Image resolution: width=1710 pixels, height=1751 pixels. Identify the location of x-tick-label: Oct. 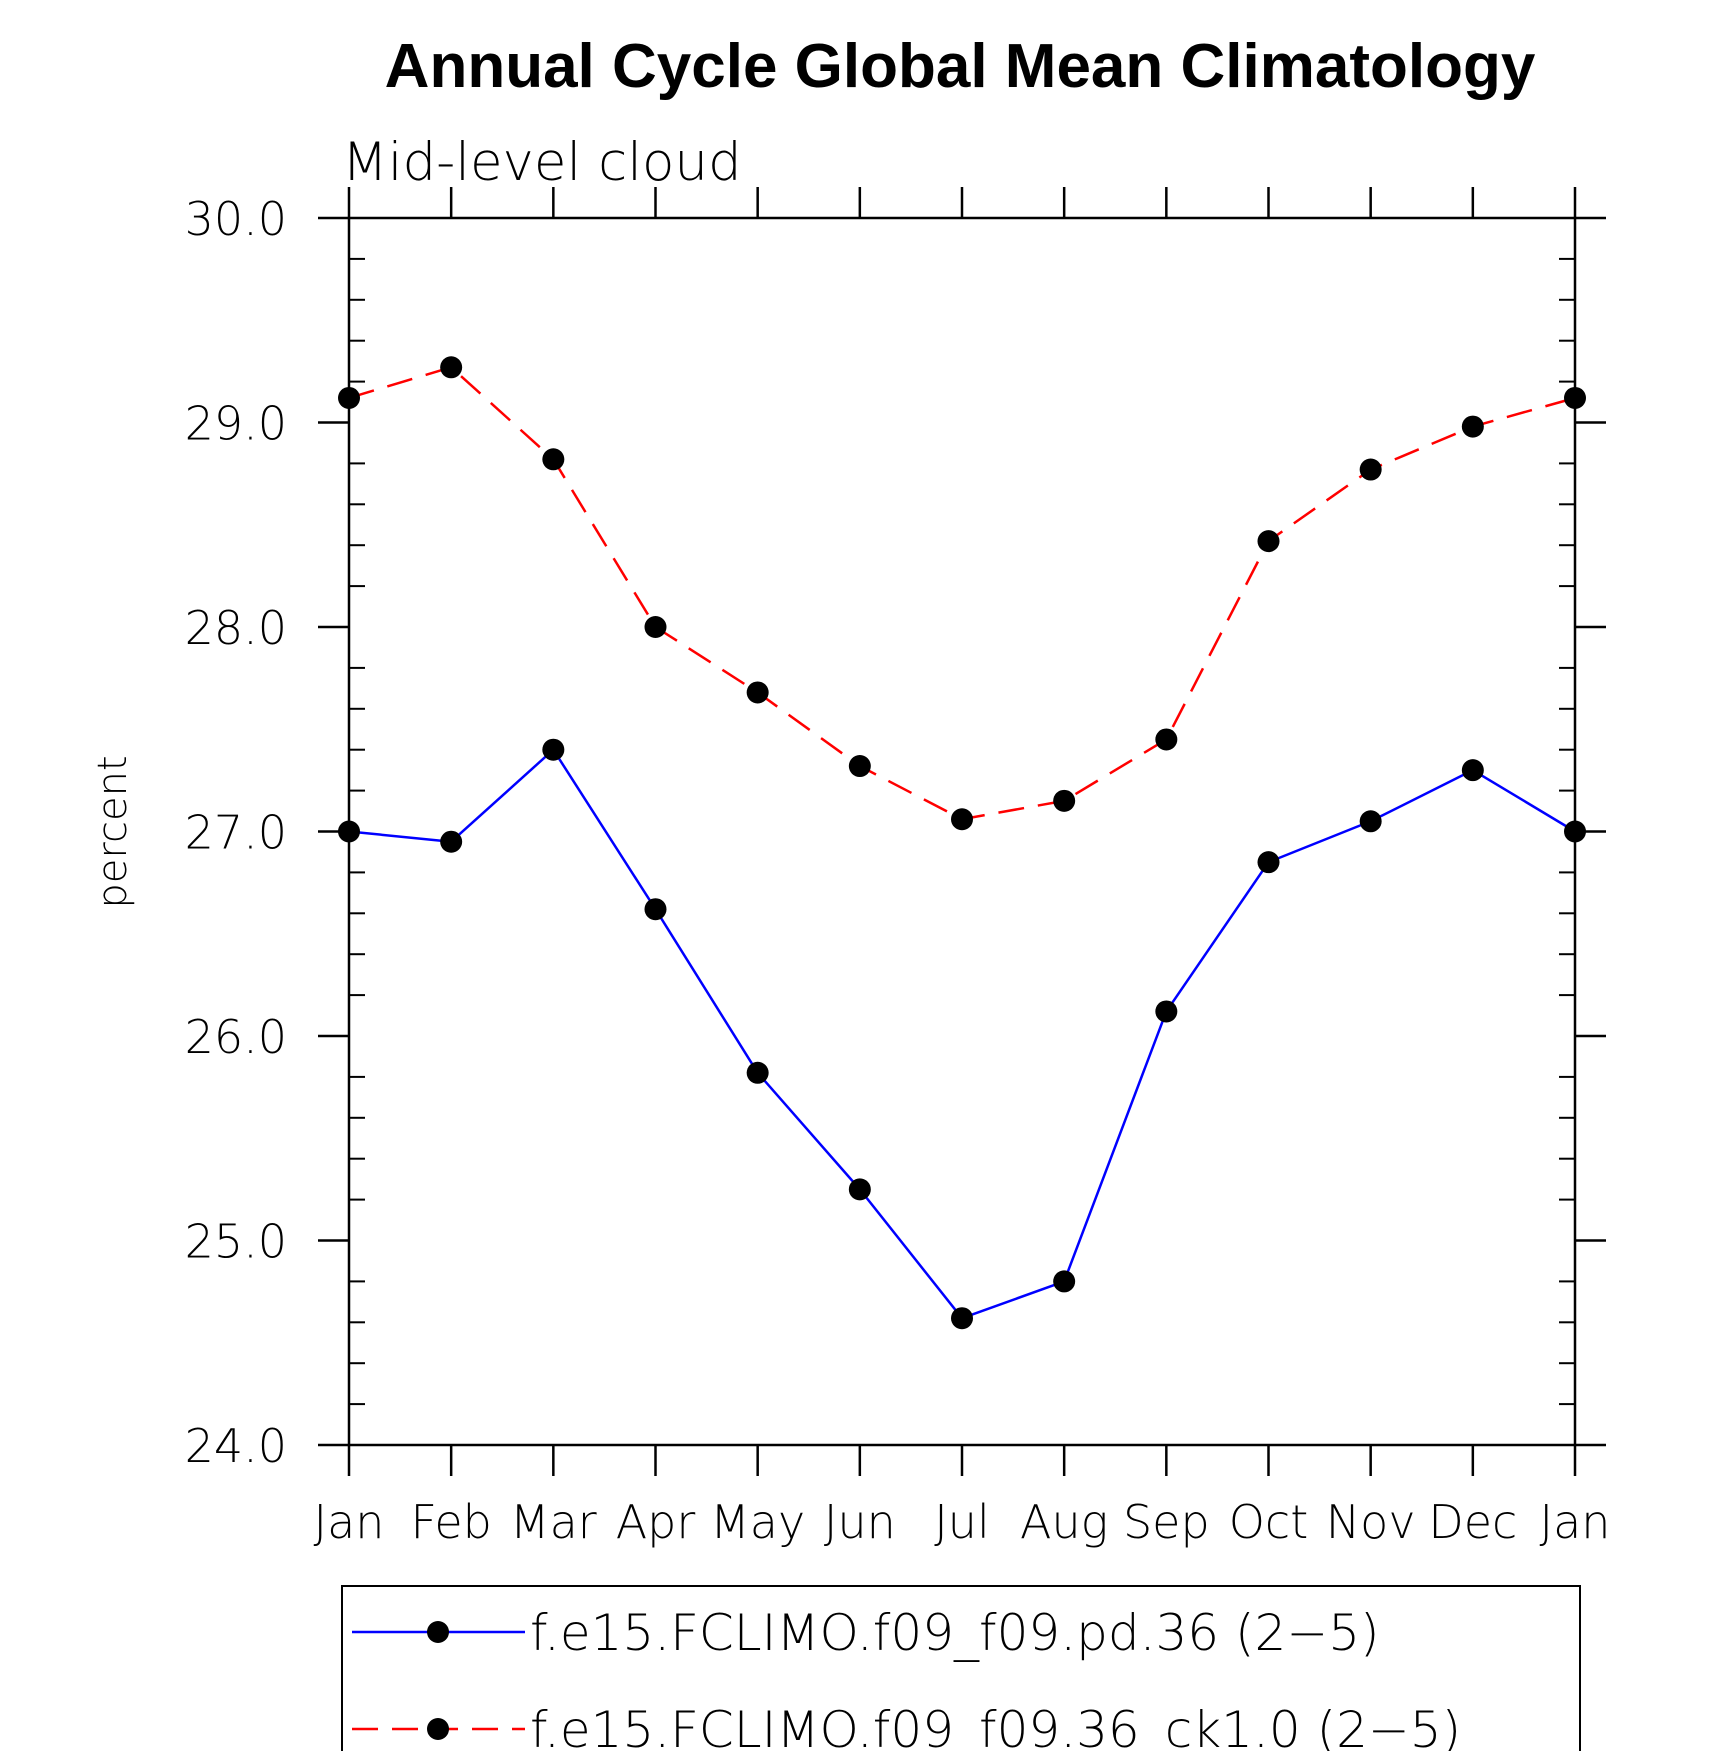
(1269, 1522).